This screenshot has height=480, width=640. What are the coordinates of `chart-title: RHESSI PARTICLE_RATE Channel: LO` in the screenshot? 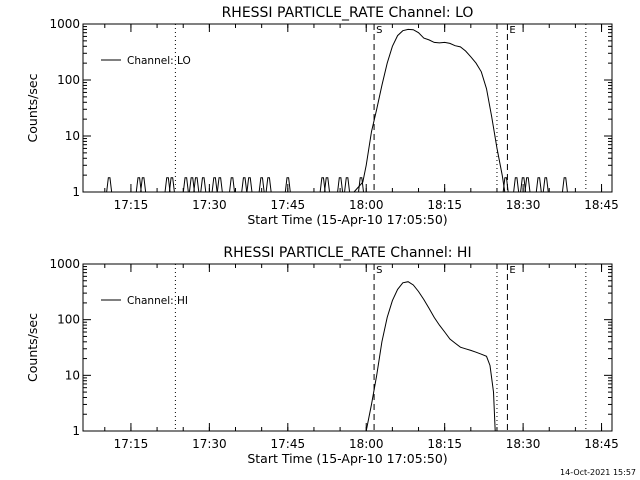 It's located at (348, 13).